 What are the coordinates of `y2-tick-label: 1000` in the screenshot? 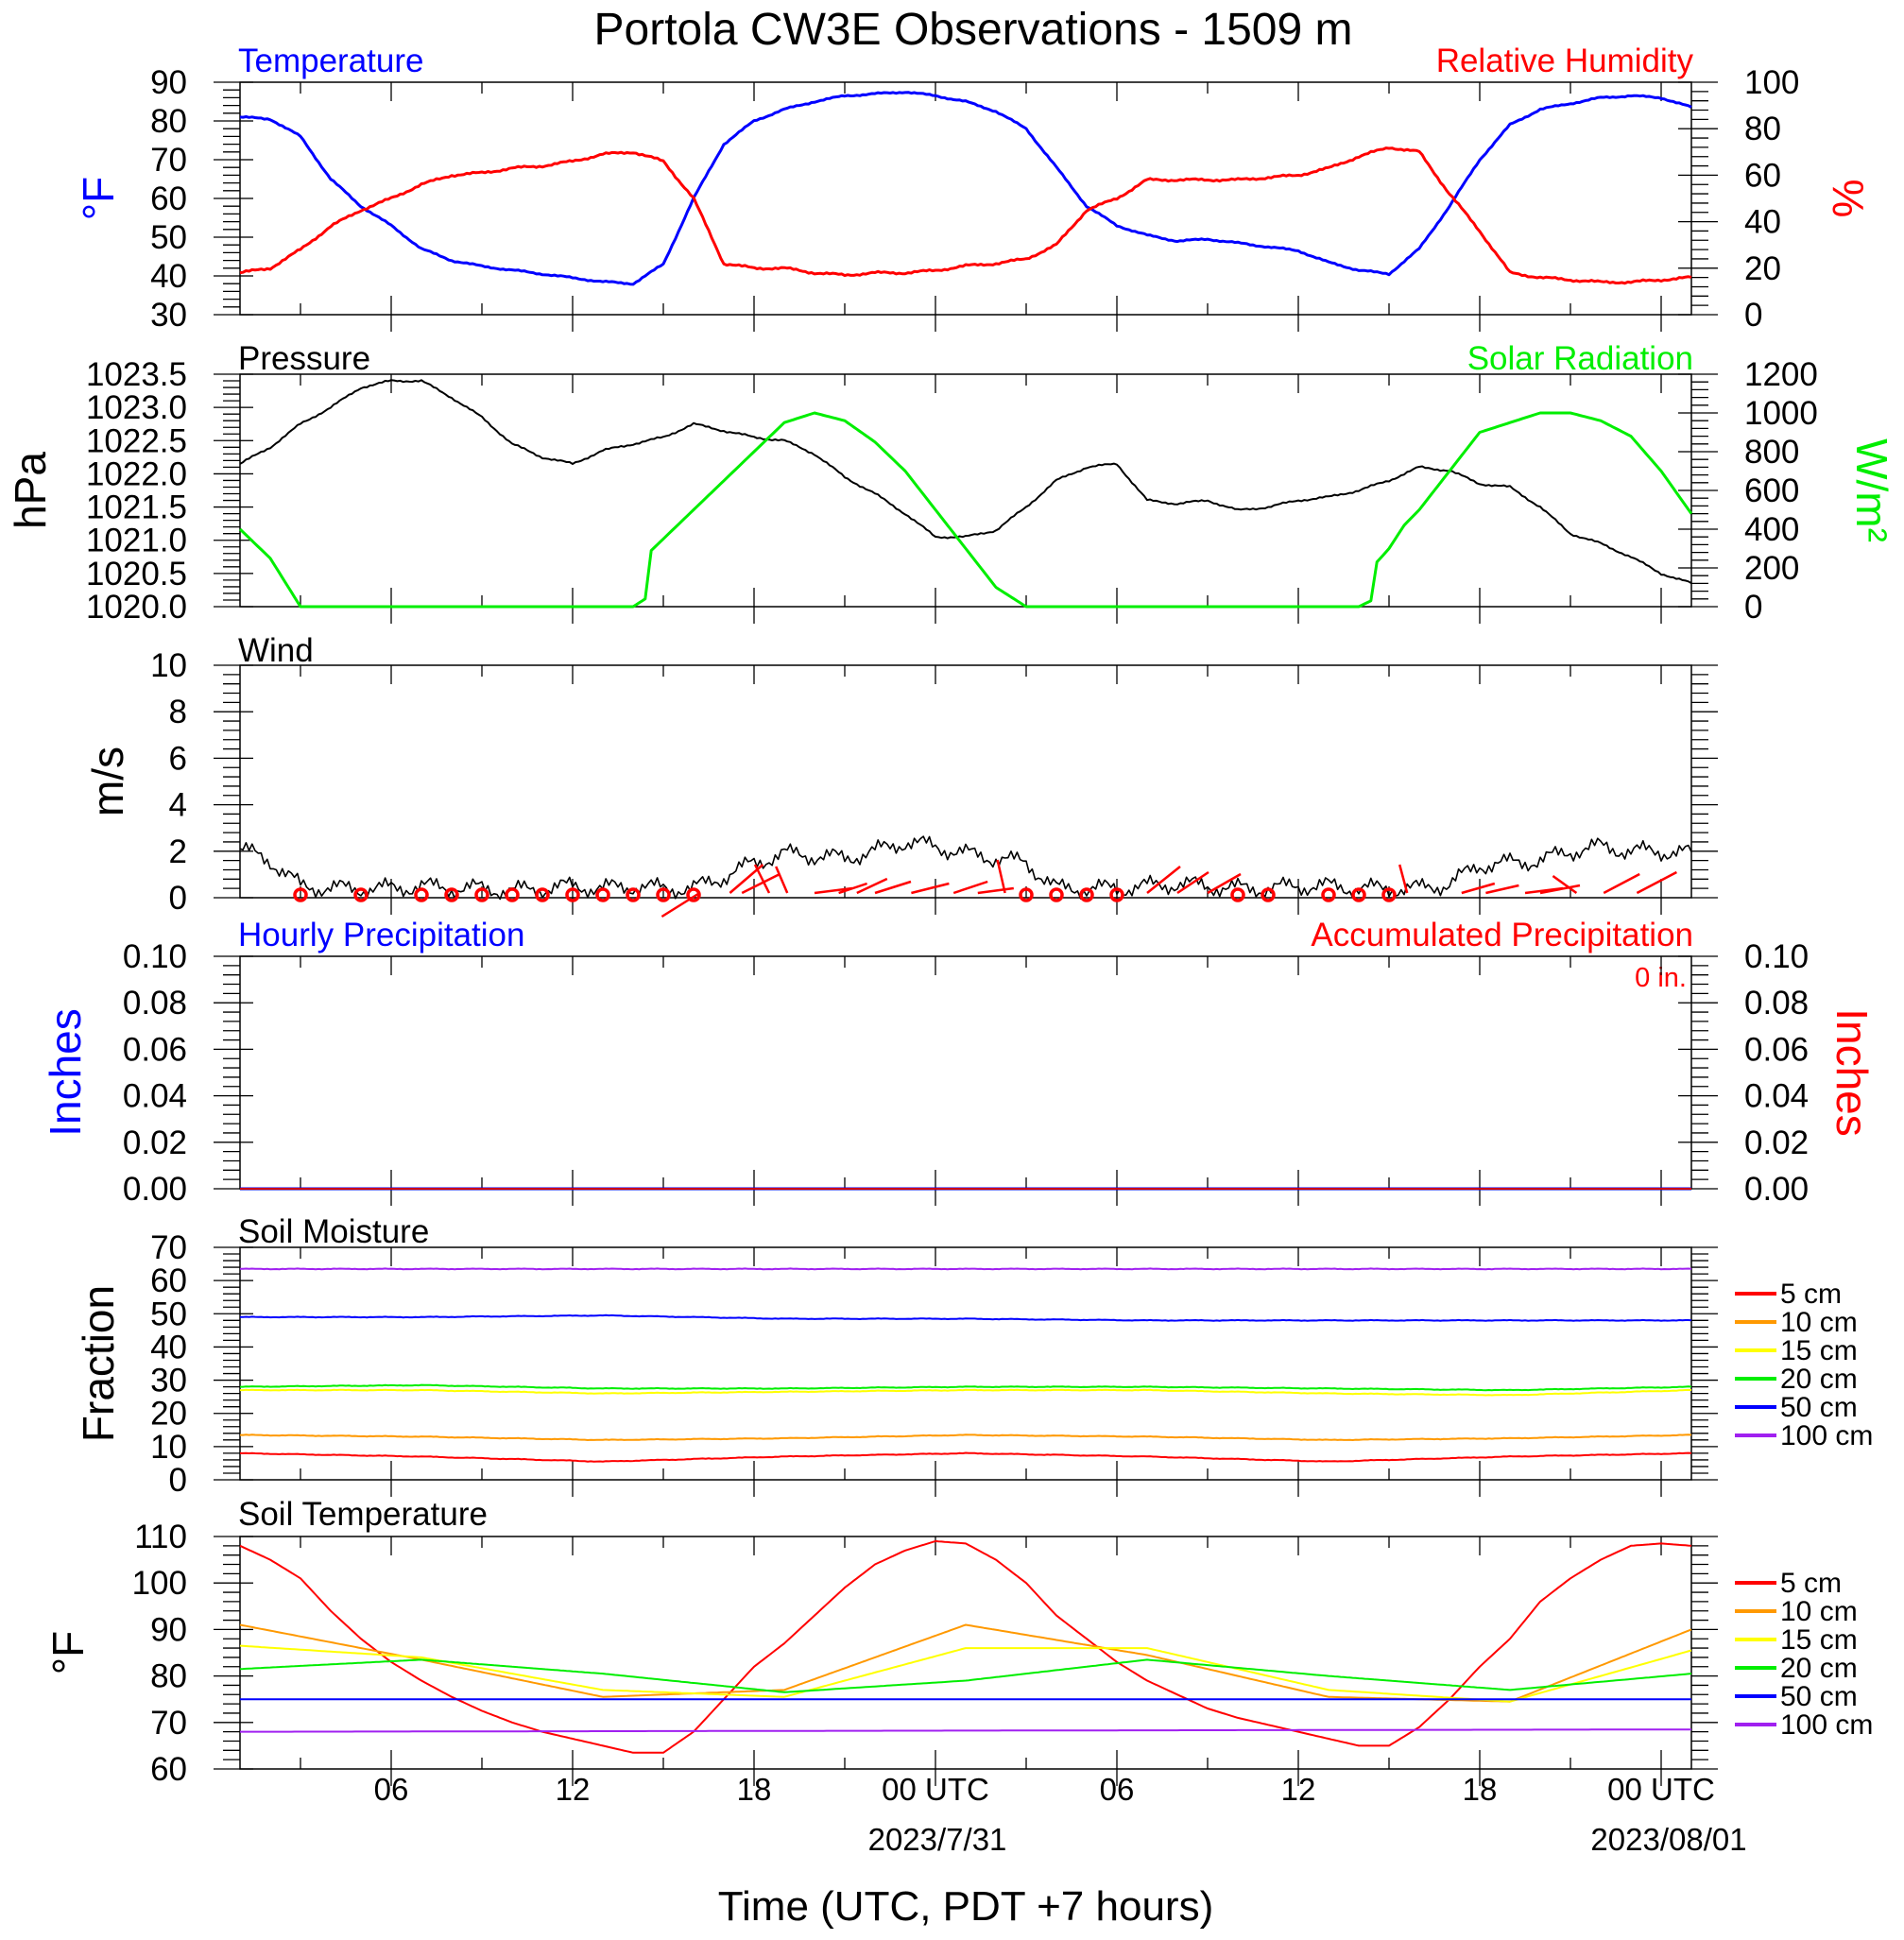 It's located at (1781, 413).